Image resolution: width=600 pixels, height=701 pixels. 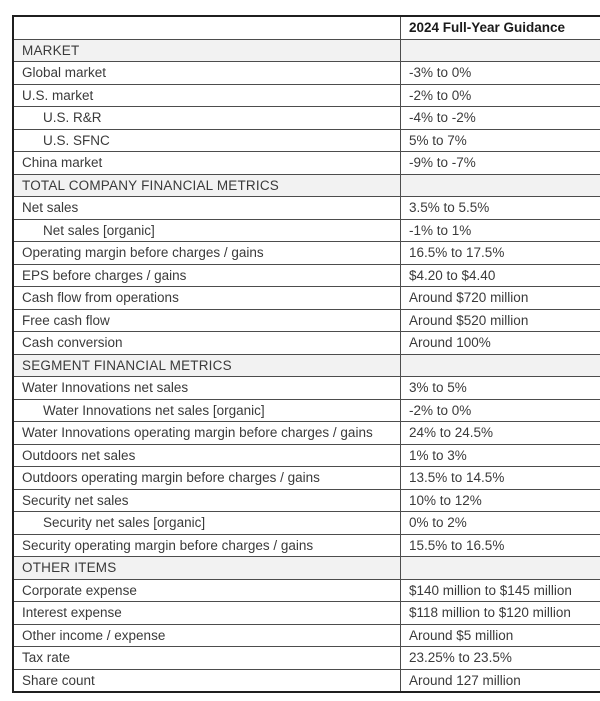 I want to click on guidance-value-cell: -3% to 0%, so click(x=500, y=73).